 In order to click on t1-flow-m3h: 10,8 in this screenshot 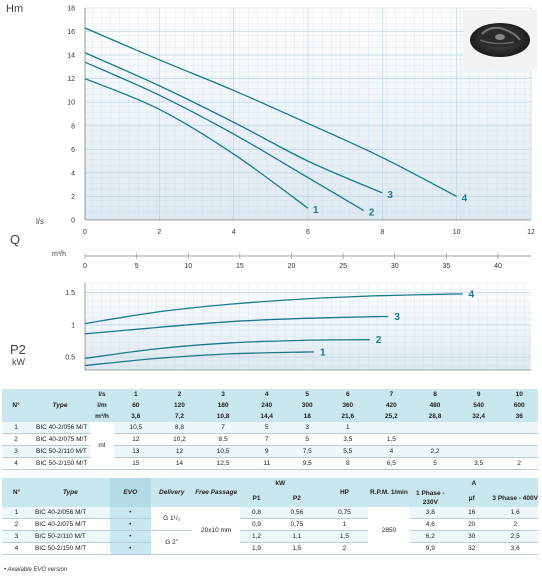, I will do `click(223, 416)`.